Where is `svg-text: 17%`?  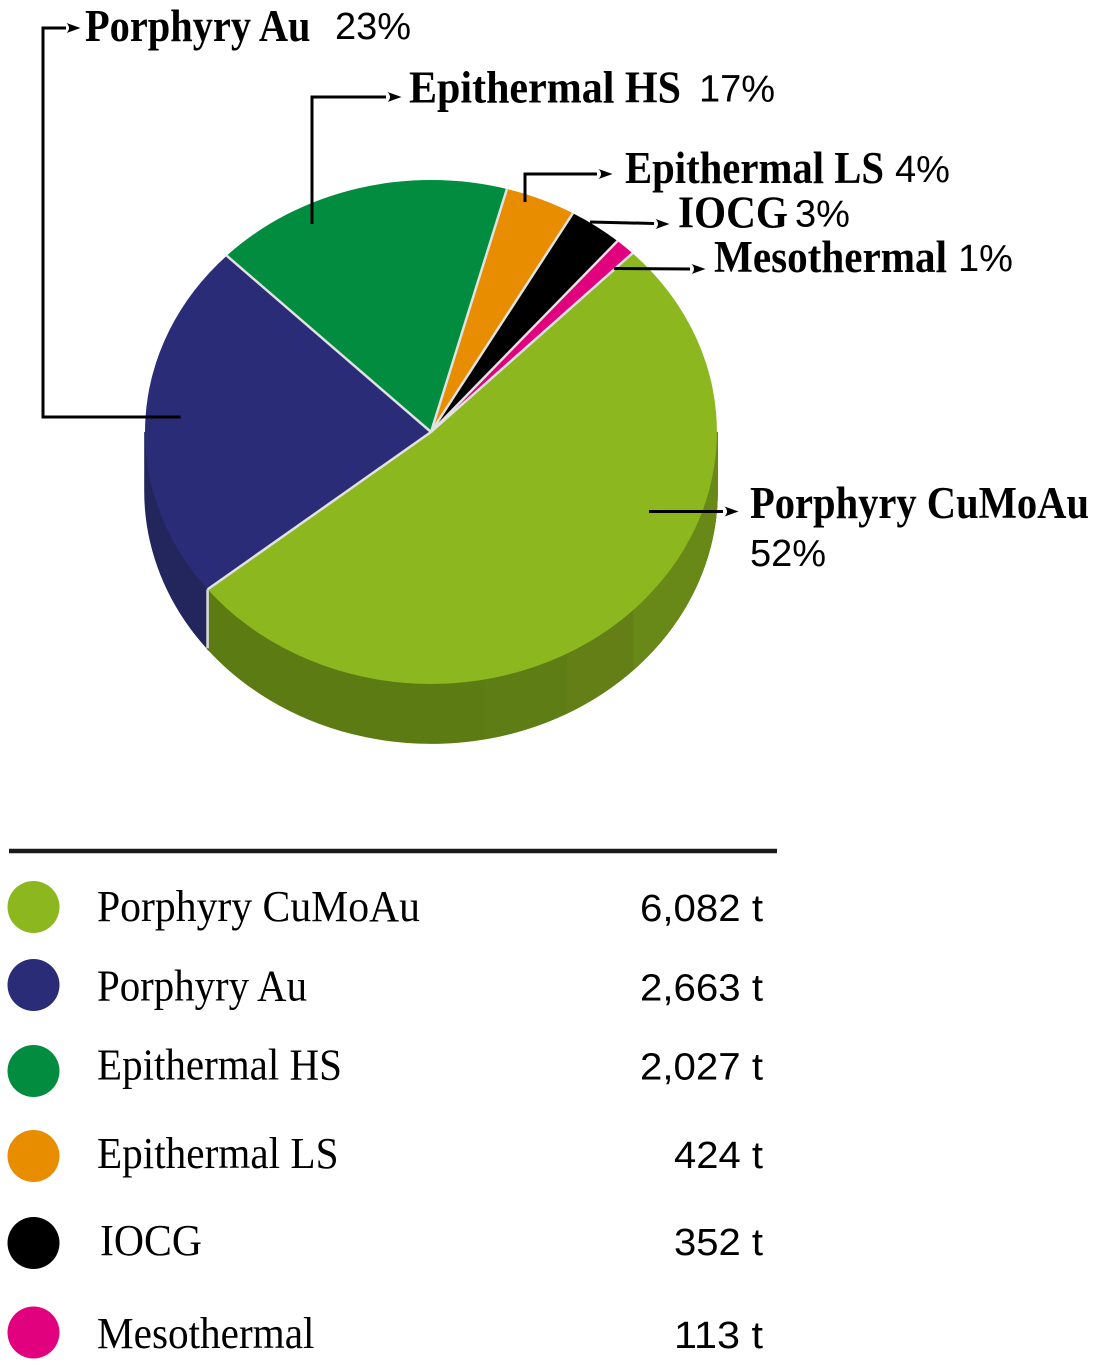 svg-text: 17% is located at coordinates (737, 90).